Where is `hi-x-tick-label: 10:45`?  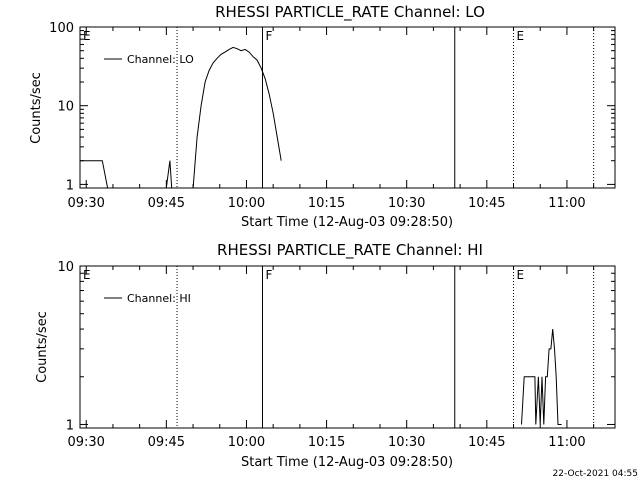 hi-x-tick-label: 10:45 is located at coordinates (486, 442).